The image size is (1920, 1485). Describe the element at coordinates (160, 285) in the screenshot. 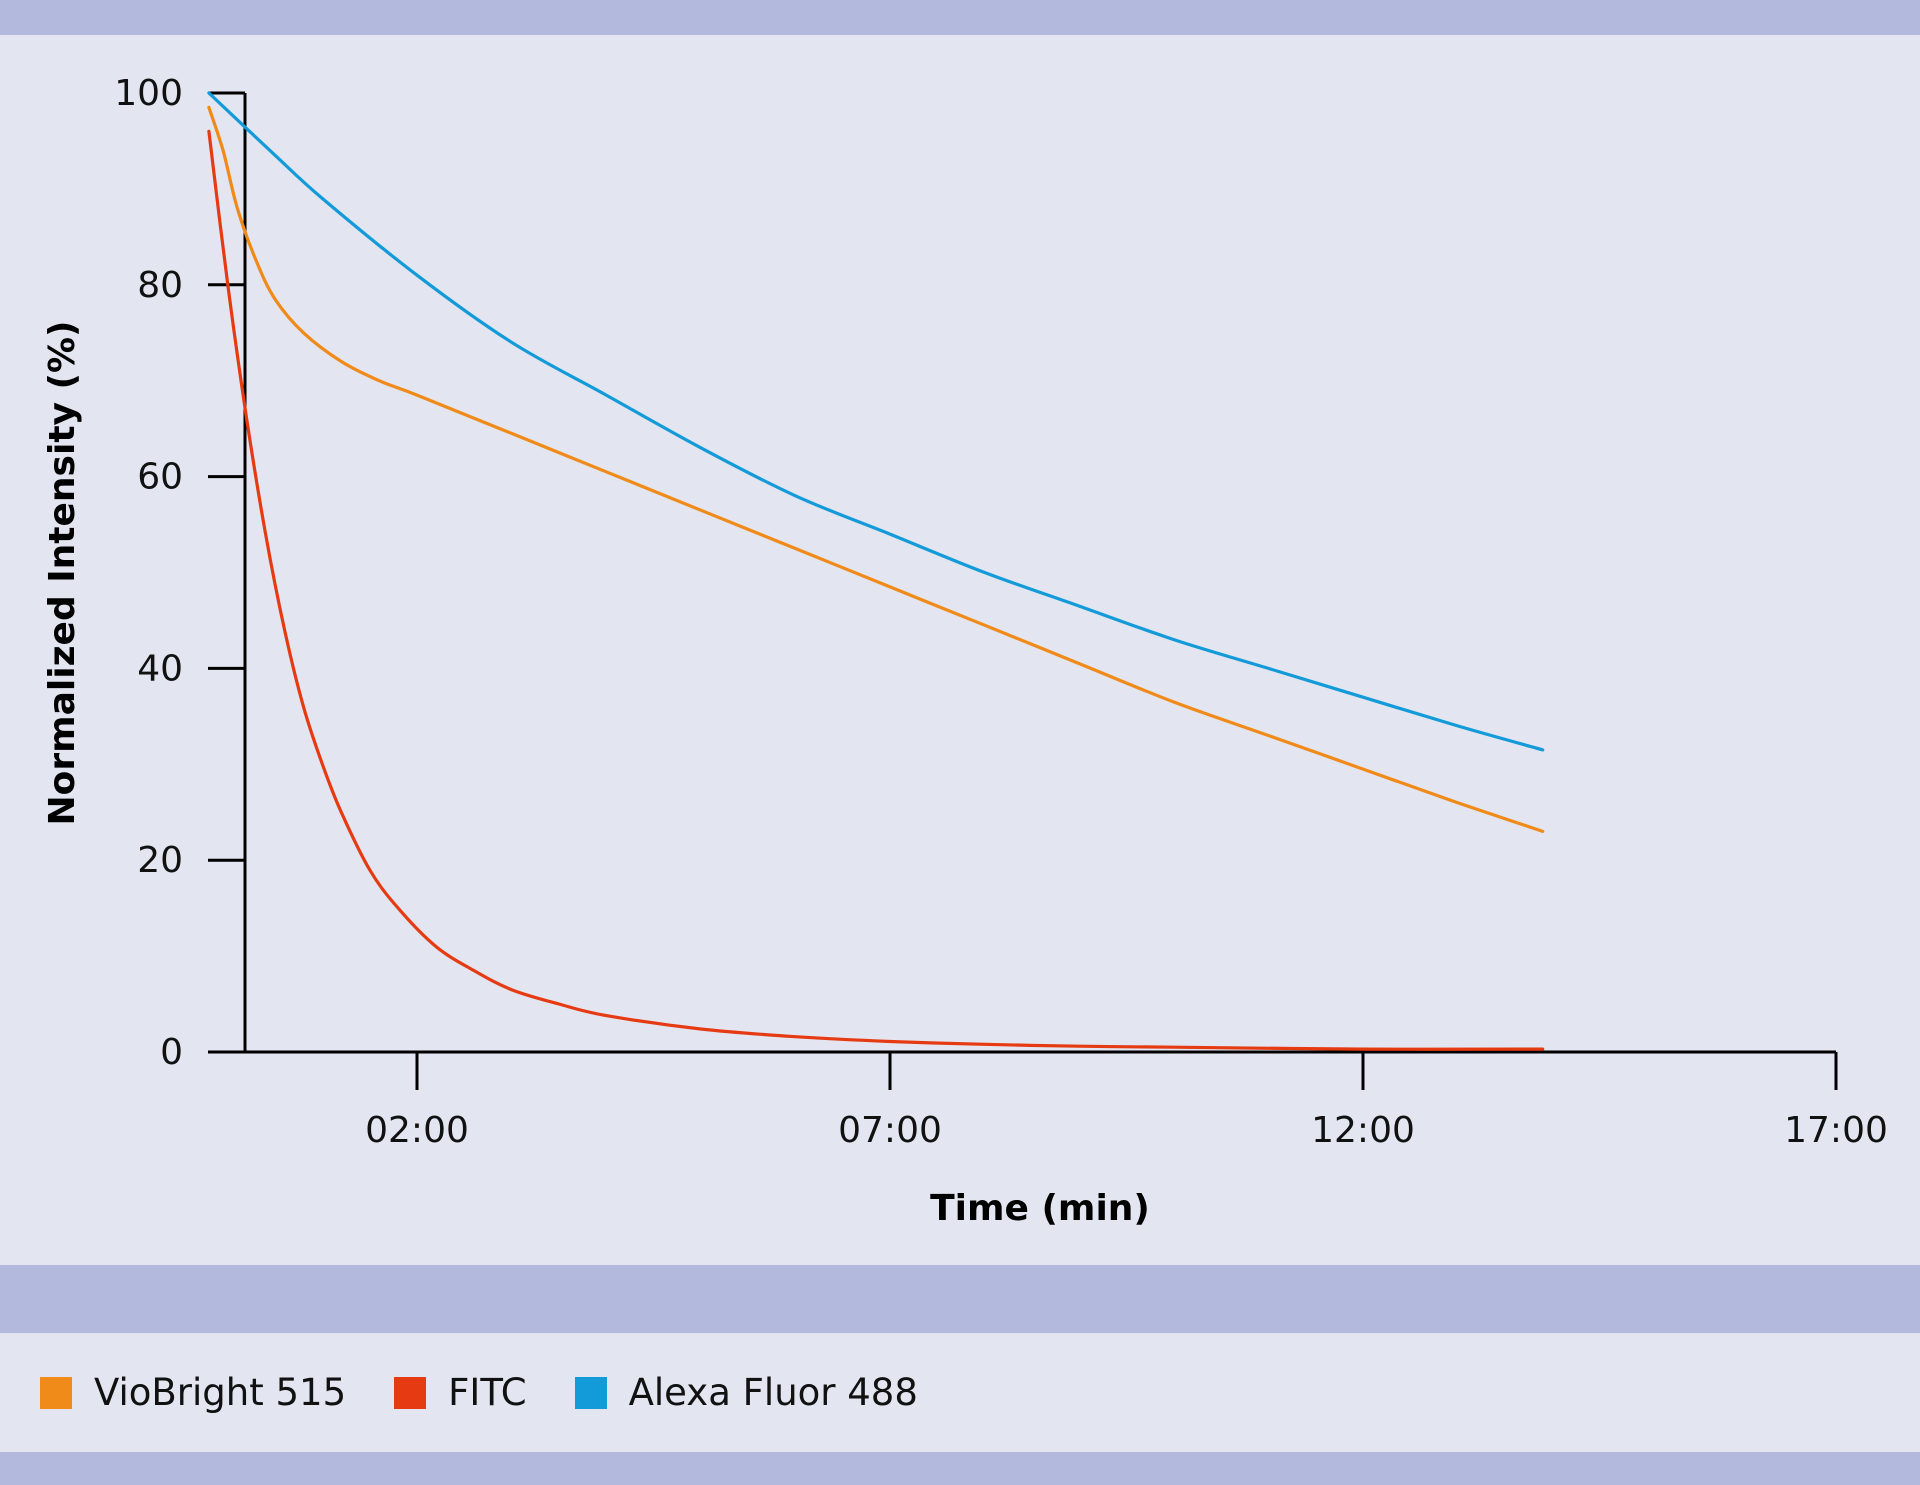

I see `y-tick-label: 80` at that location.